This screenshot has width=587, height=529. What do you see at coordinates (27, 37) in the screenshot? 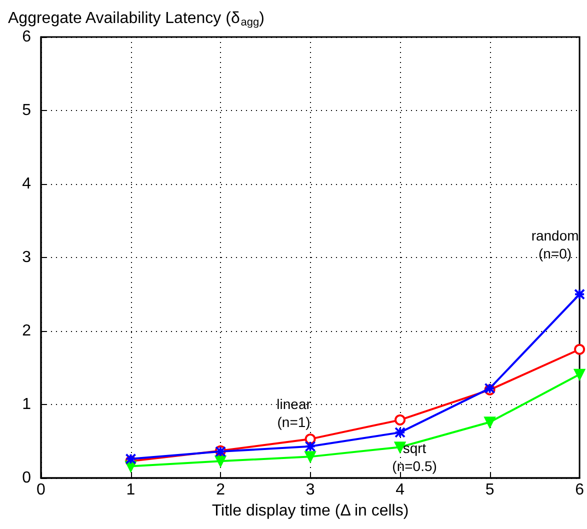
I see `y-tick-label: 6` at bounding box center [27, 37].